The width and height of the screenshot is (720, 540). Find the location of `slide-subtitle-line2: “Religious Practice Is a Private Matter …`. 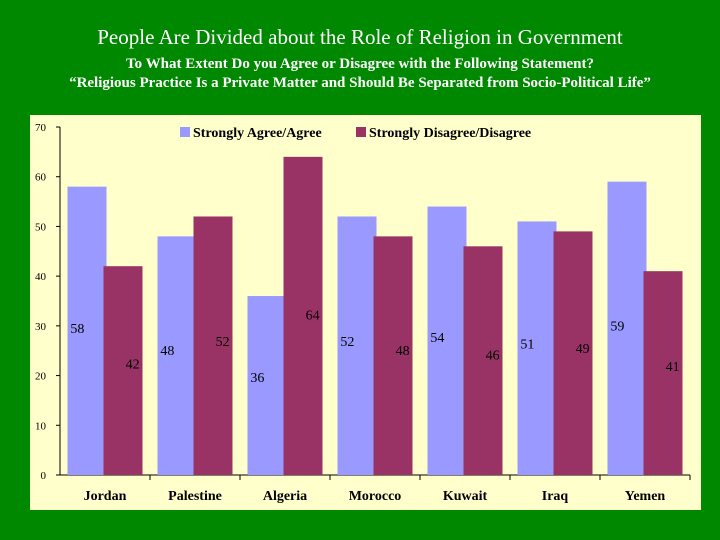

slide-subtitle-line2: “Religious Practice Is a Private Matter … is located at coordinates (360, 83).